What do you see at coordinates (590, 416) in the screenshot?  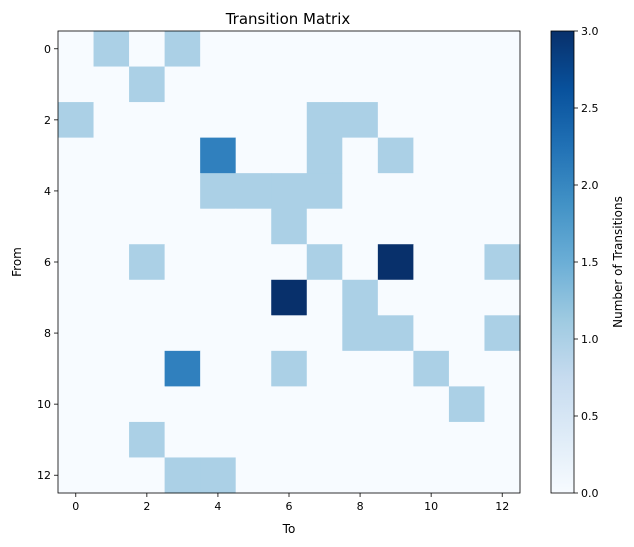 I see `colorbar-tick-label: 0.5` at bounding box center [590, 416].